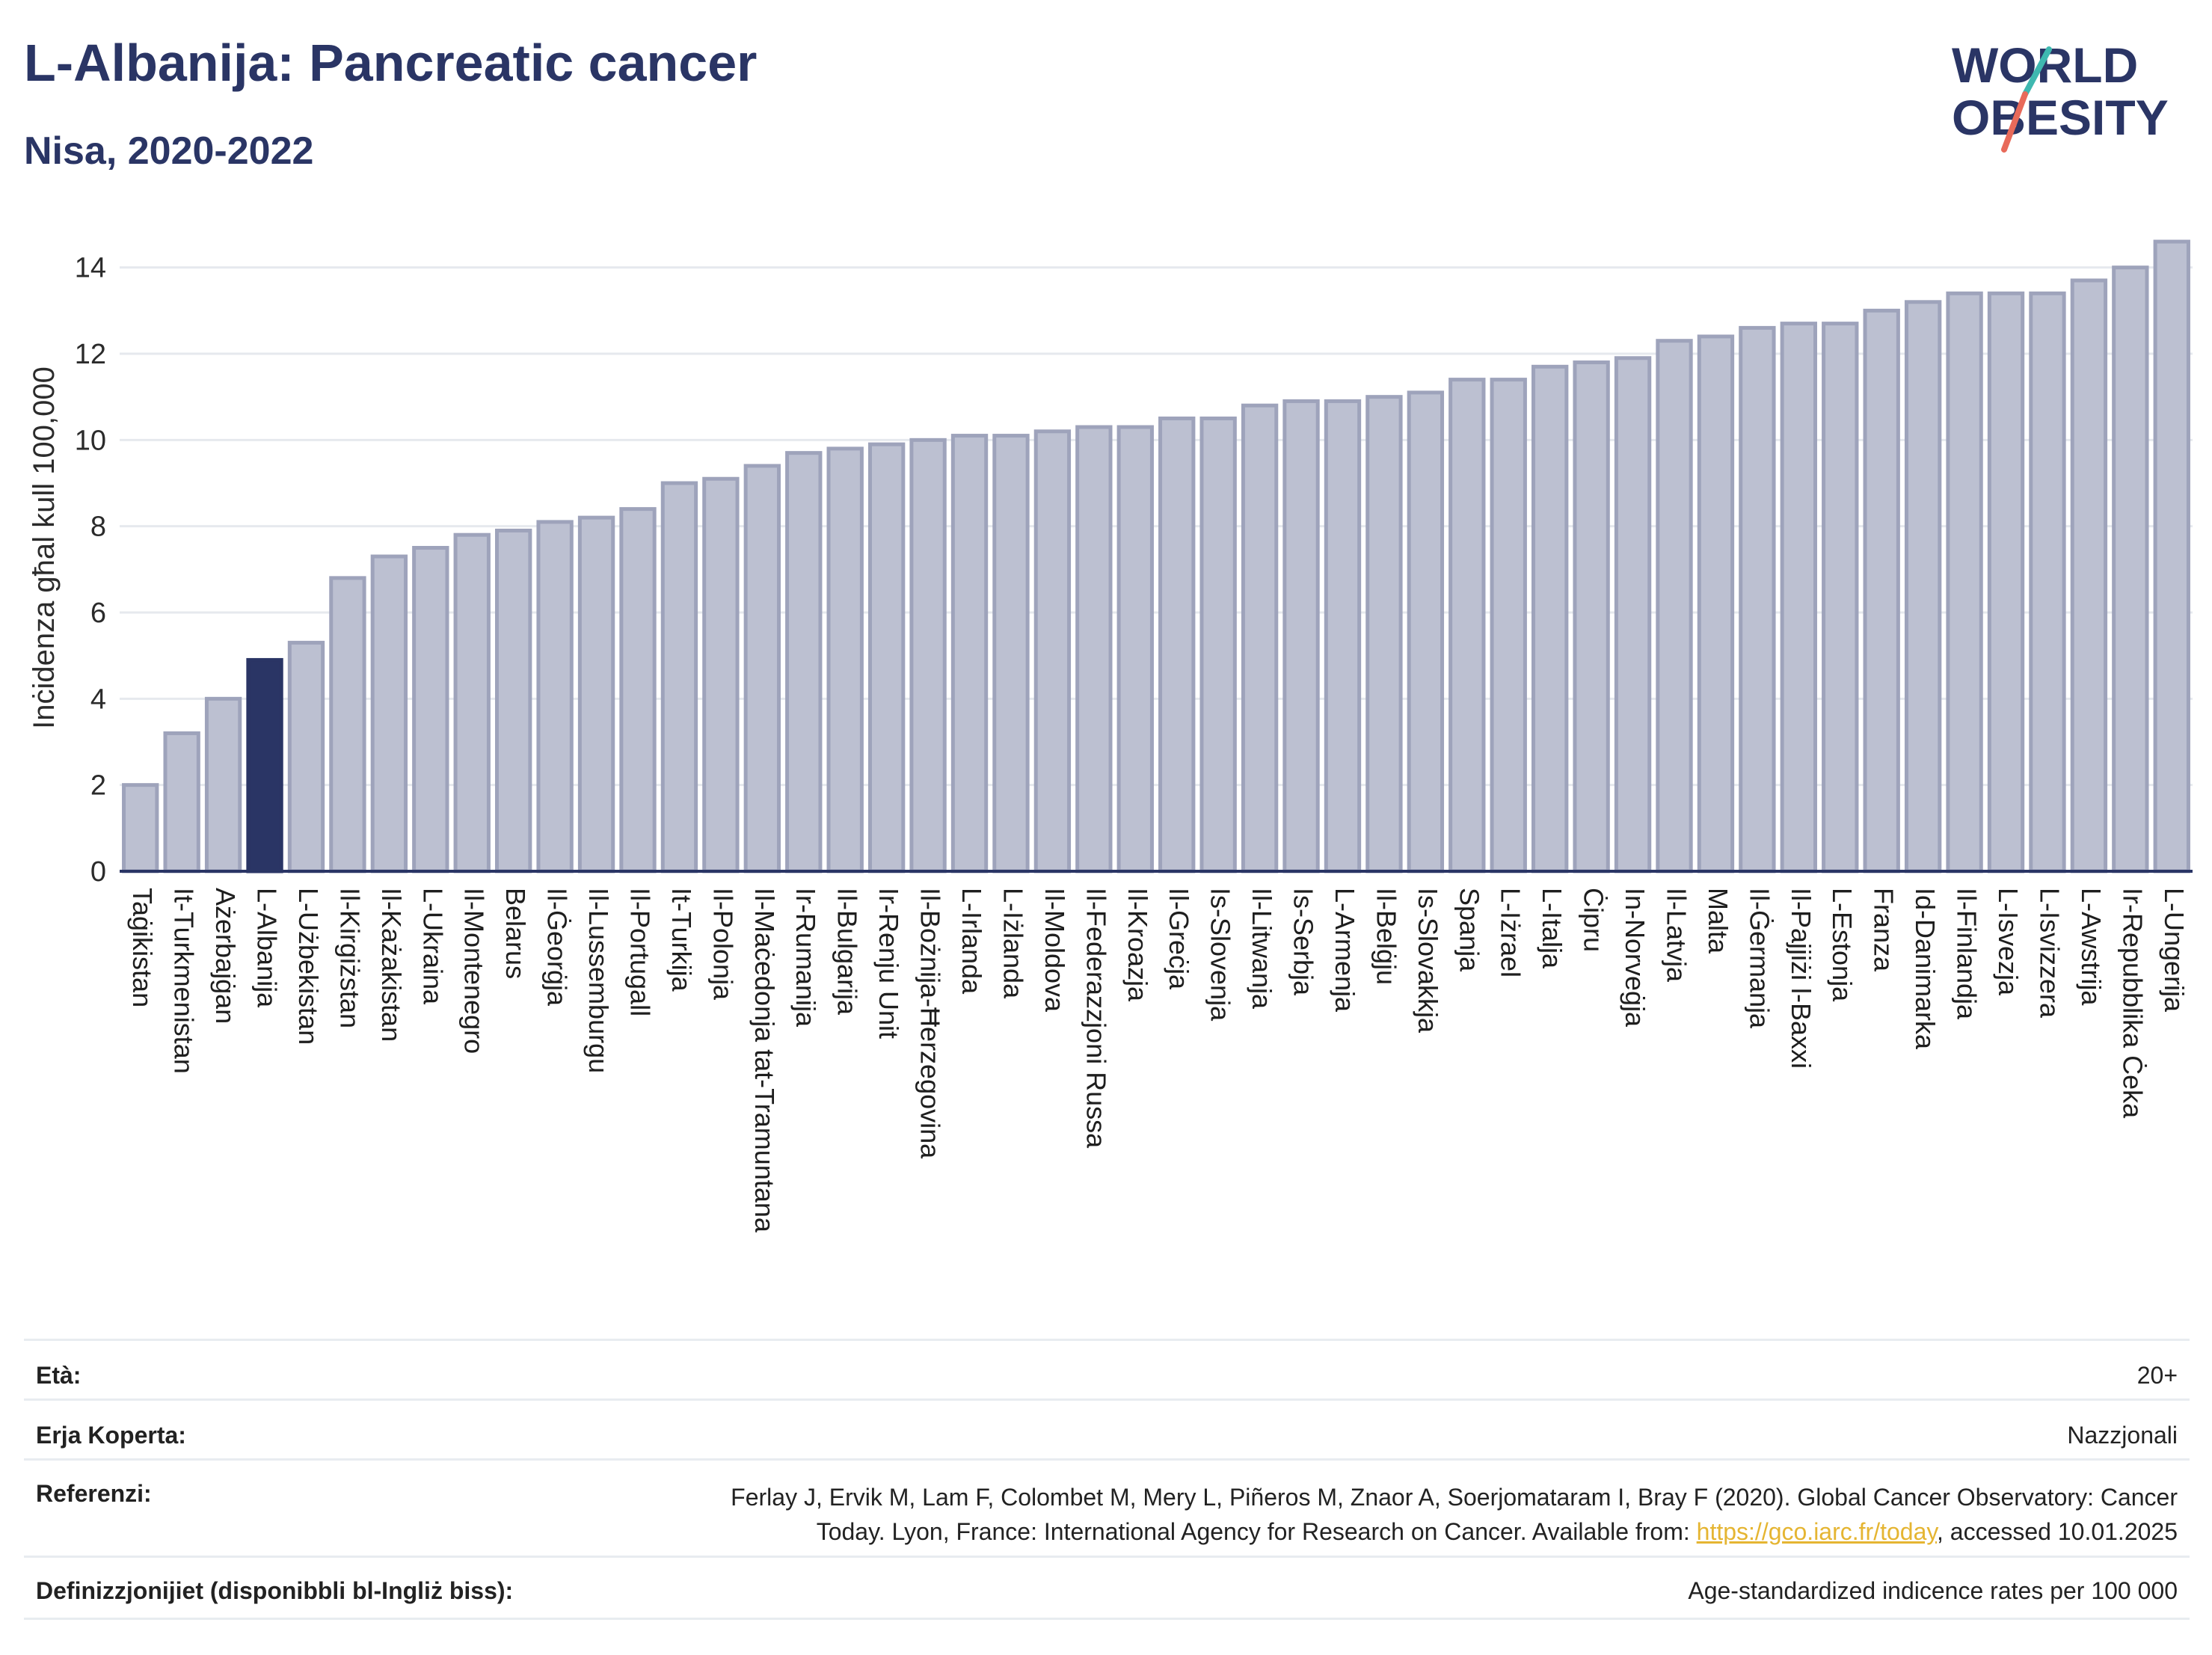  I want to click on x-tick-label: Ir-Renju Unit, so click(888, 963).